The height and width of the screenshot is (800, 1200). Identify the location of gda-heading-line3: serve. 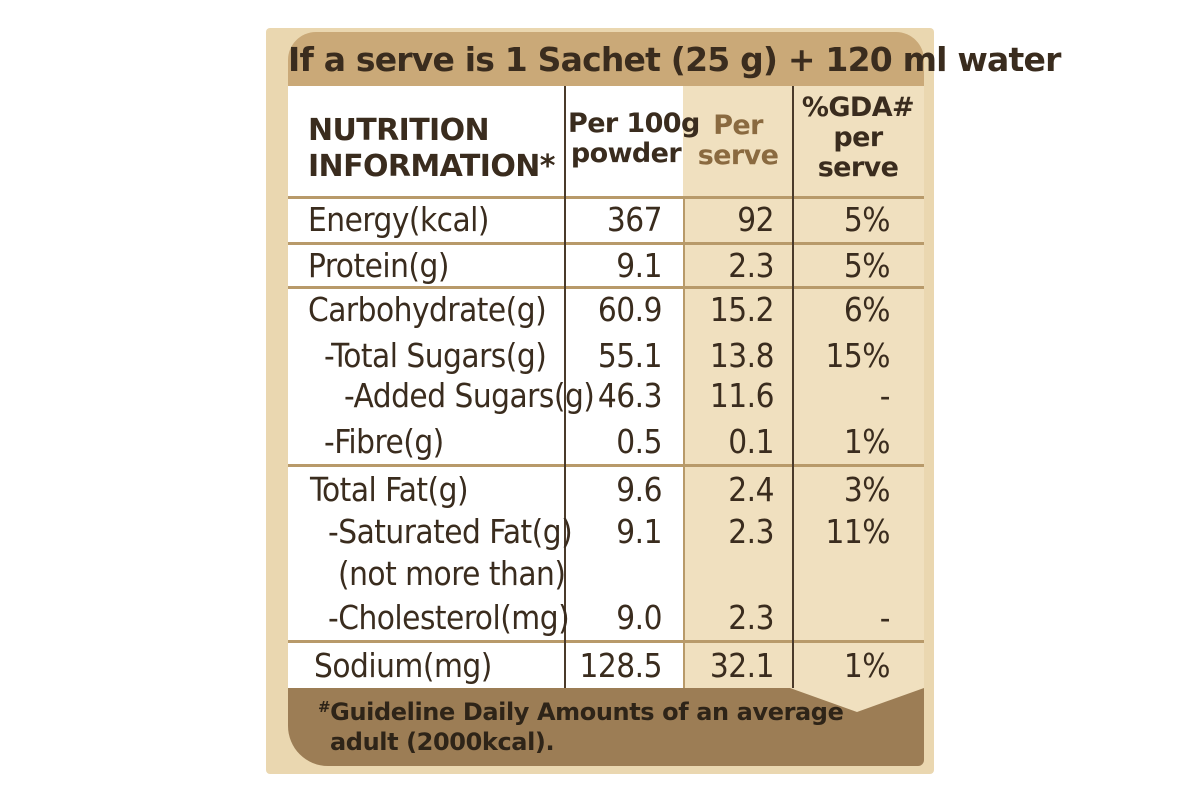
(858, 167).